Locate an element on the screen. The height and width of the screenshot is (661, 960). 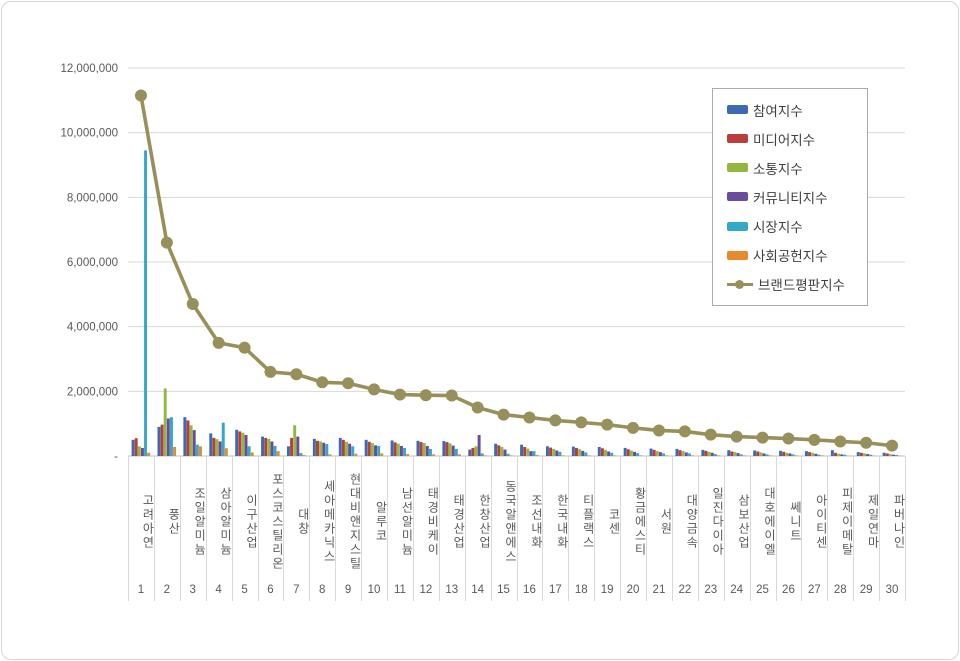
brand-reputation-line-swatch is located at coordinates (740, 284).